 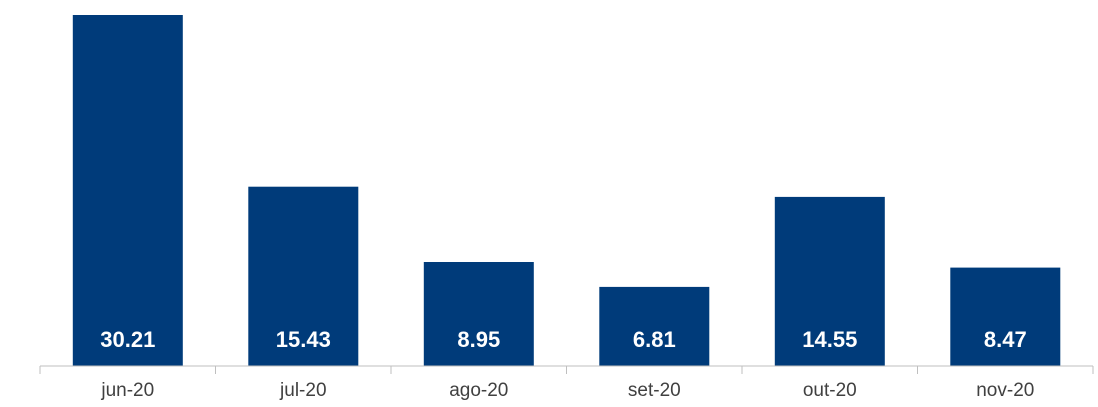 What do you see at coordinates (830, 390) in the screenshot?
I see `x-tick-label: out-20` at bounding box center [830, 390].